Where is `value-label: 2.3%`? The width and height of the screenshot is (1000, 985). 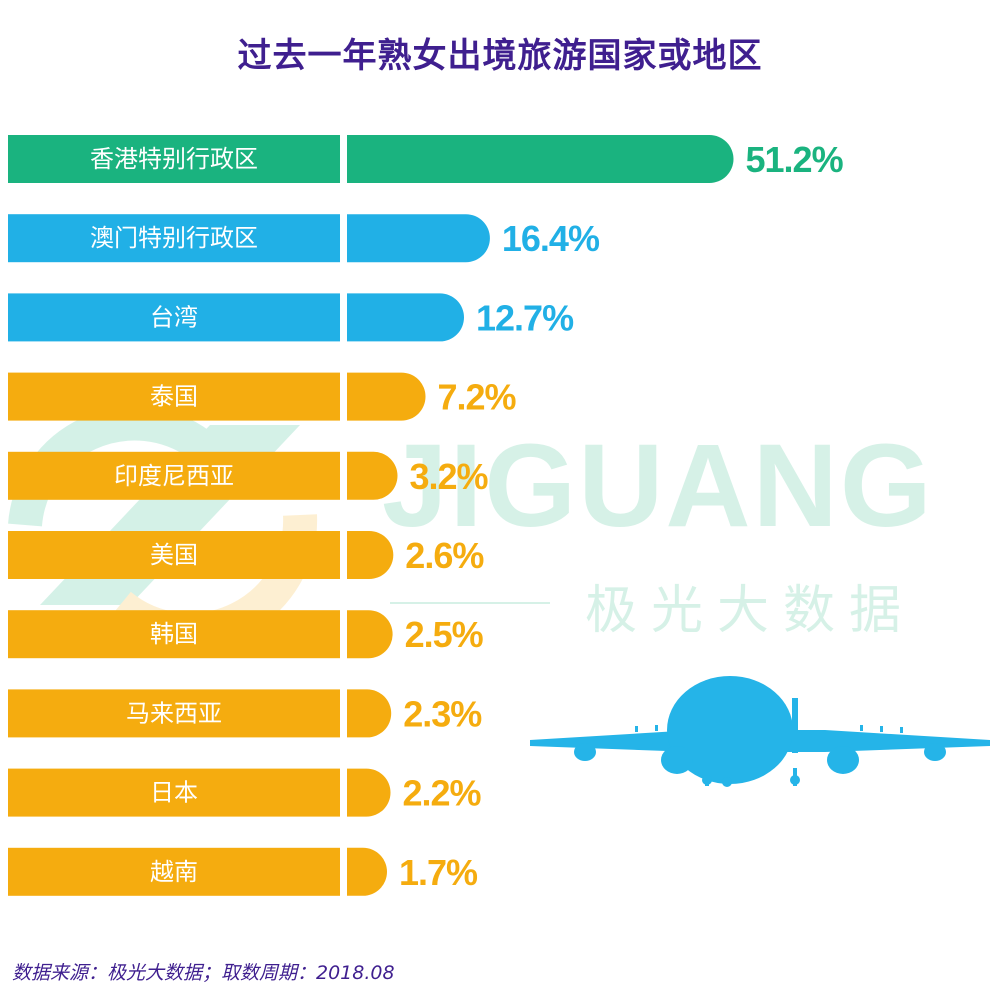
value-label: 2.3% is located at coordinates (442, 713).